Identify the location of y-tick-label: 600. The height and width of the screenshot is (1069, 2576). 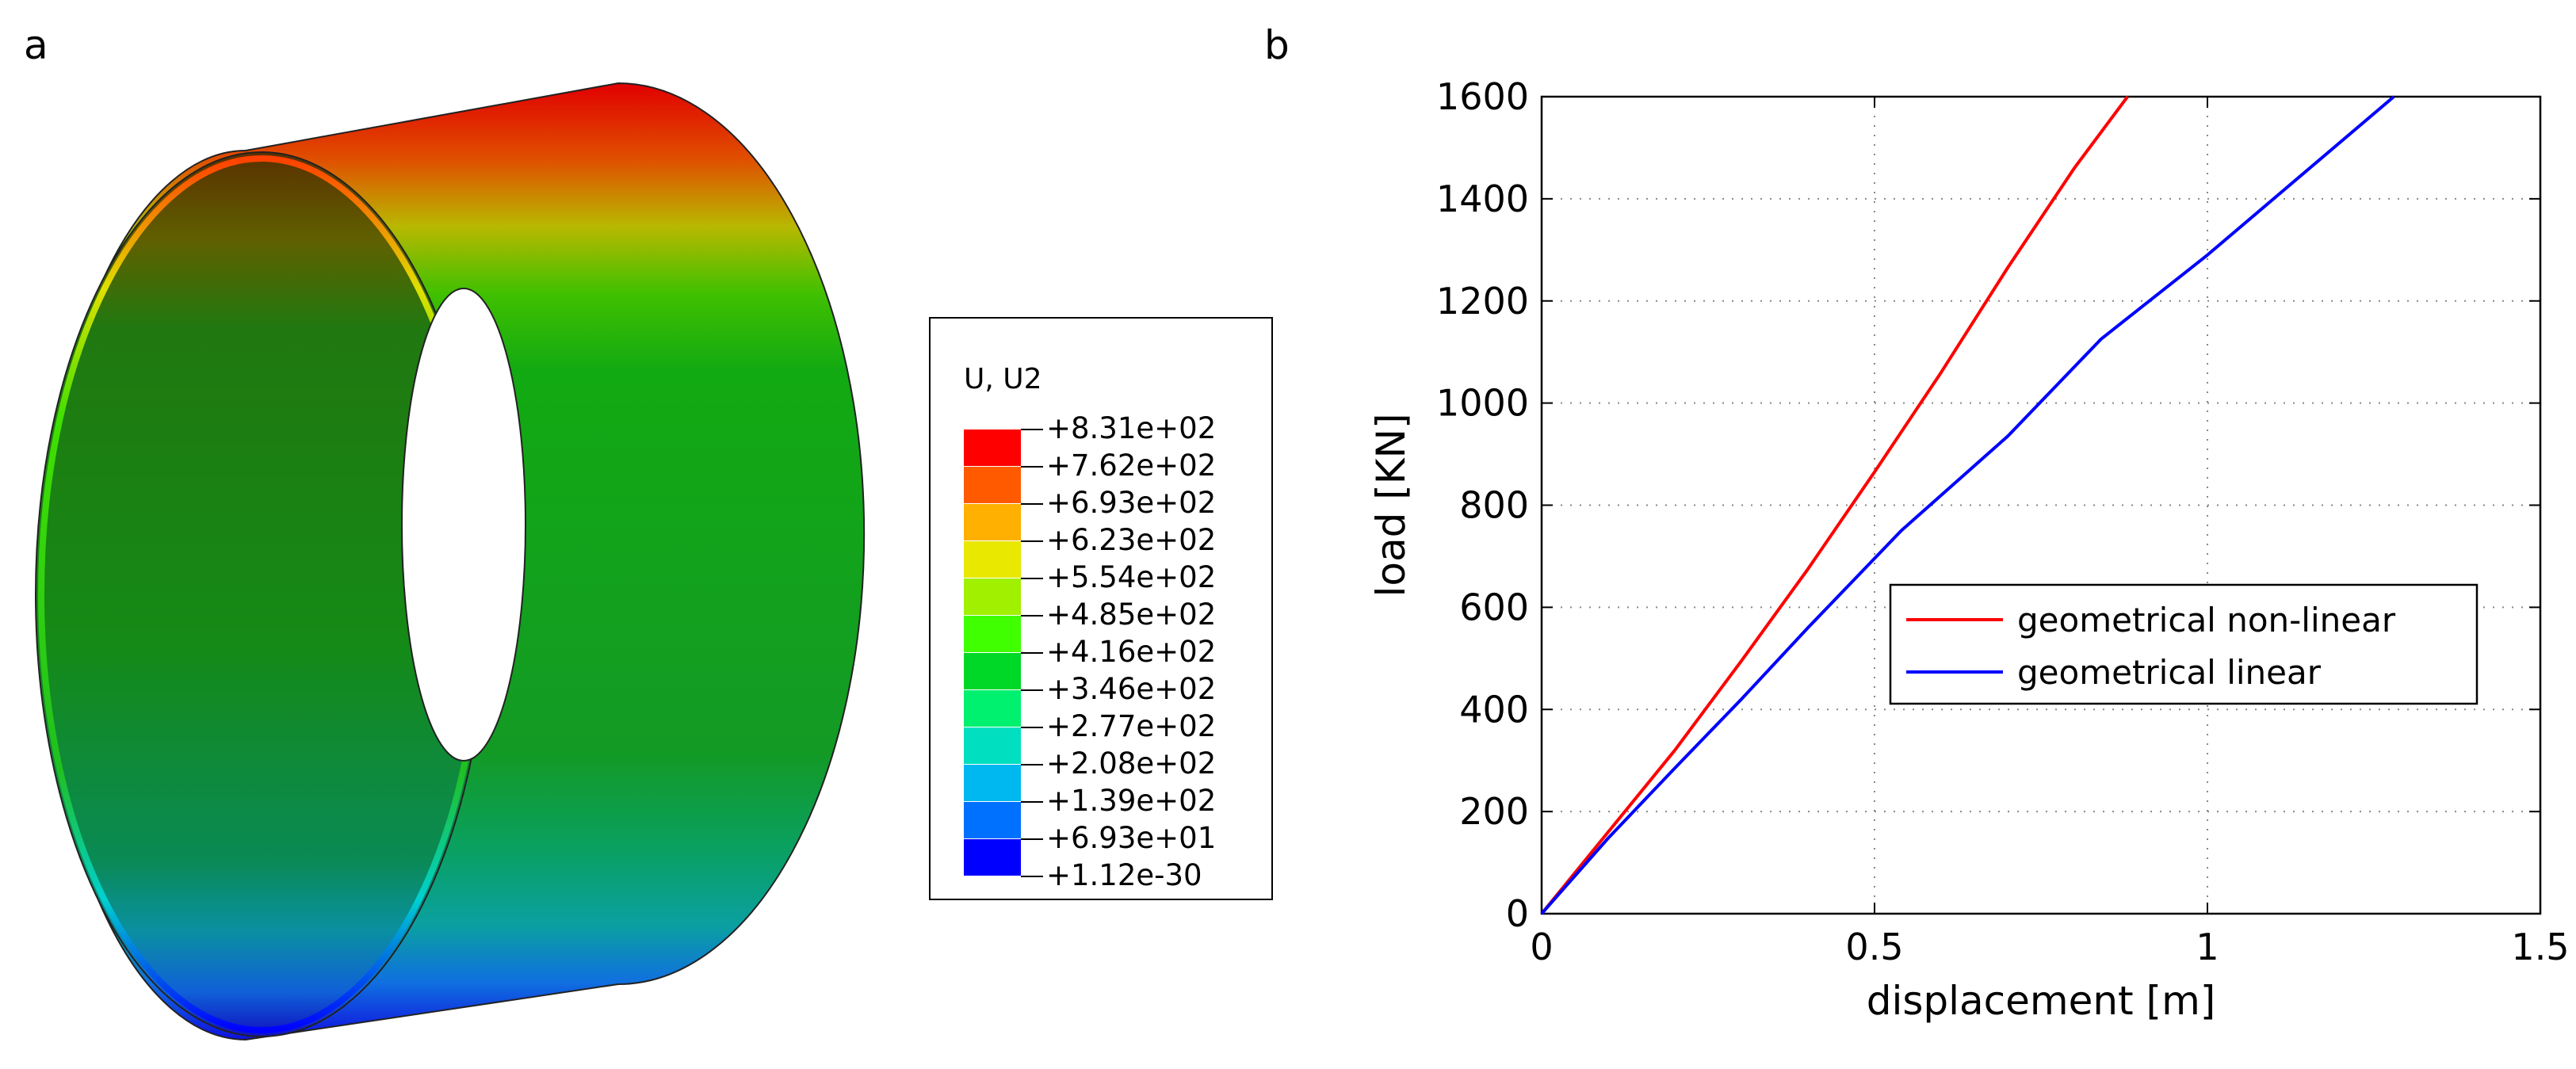
(1494, 607).